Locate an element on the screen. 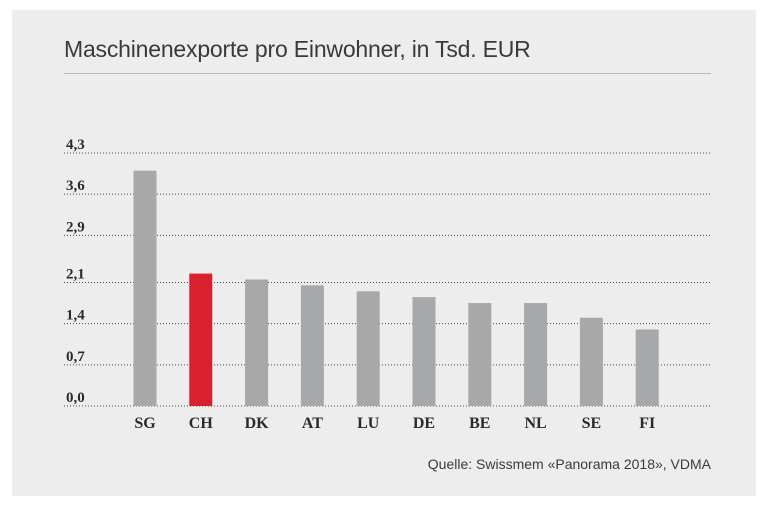  bar-sg is located at coordinates (145, 288).